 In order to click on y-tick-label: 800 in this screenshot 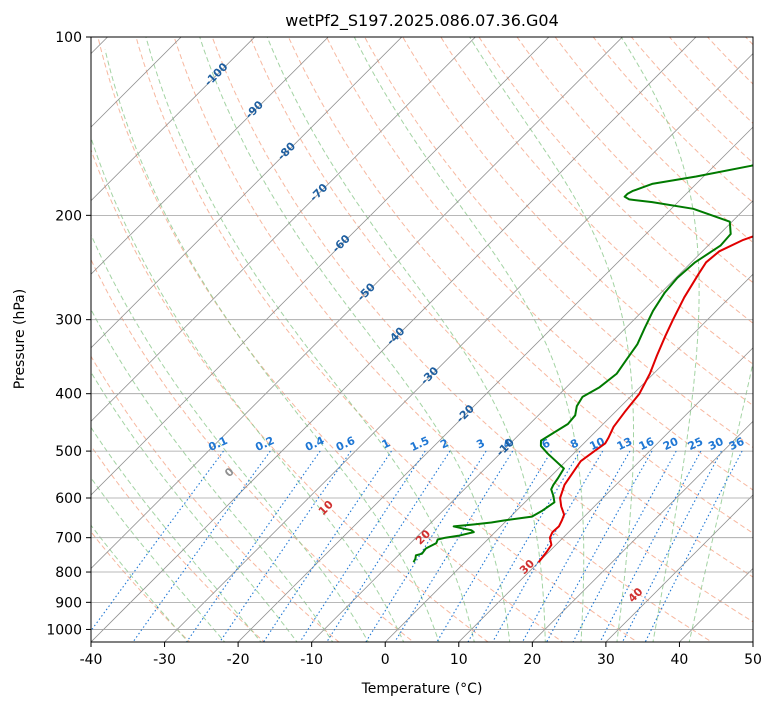, I will do `click(68, 573)`.